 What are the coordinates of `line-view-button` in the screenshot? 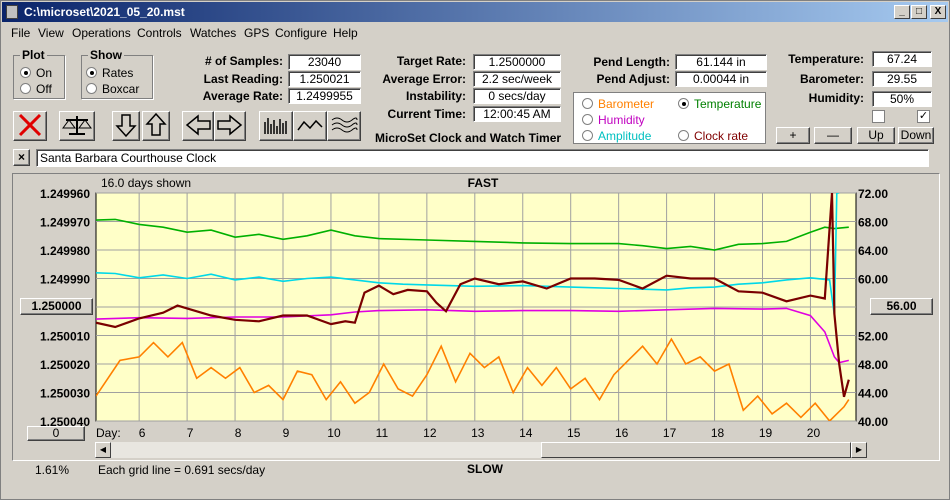 It's located at (310, 126).